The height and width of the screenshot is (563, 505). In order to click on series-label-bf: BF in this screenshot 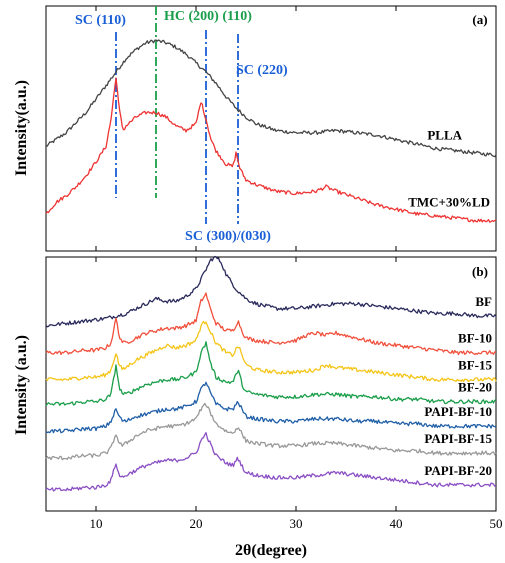, I will do `click(483, 301)`.